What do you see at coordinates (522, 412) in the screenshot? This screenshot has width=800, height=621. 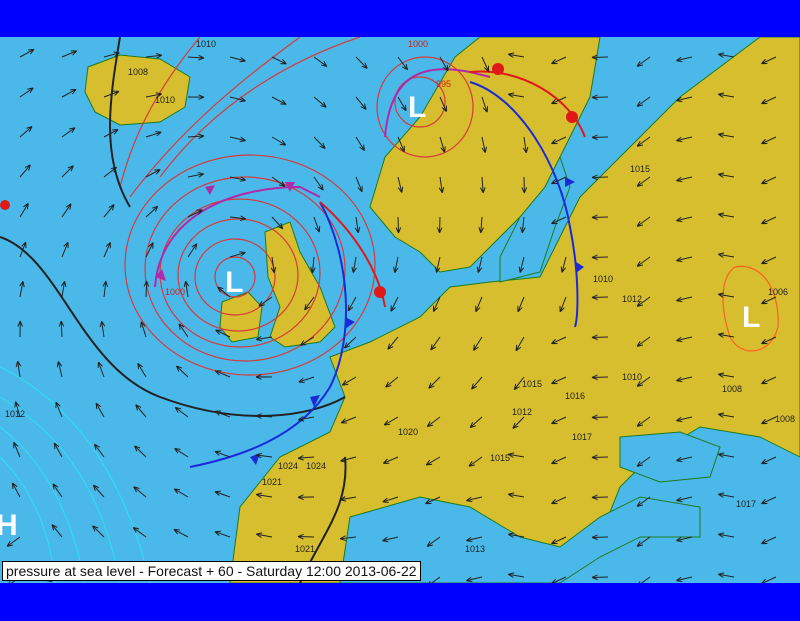 I see `isobar-label: 1012` at bounding box center [522, 412].